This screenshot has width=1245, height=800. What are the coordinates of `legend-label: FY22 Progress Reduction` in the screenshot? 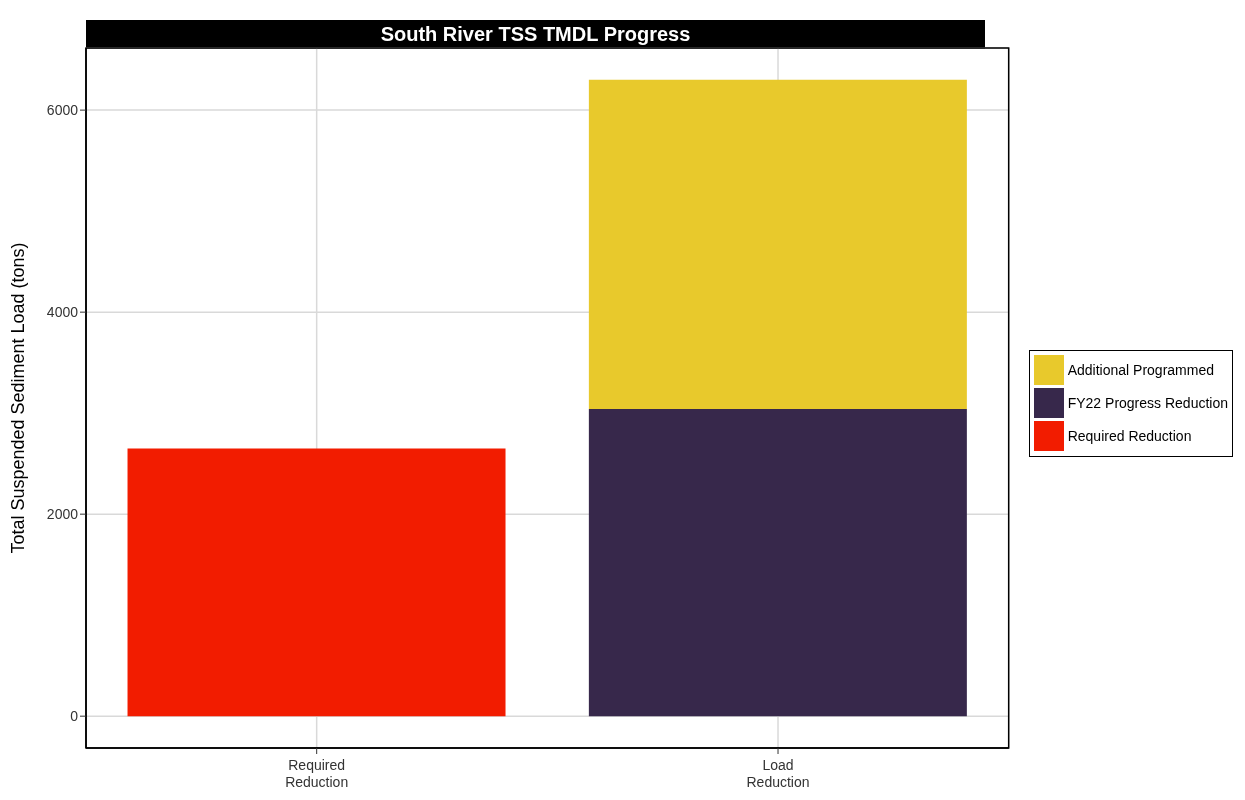 It's located at (1147, 403).